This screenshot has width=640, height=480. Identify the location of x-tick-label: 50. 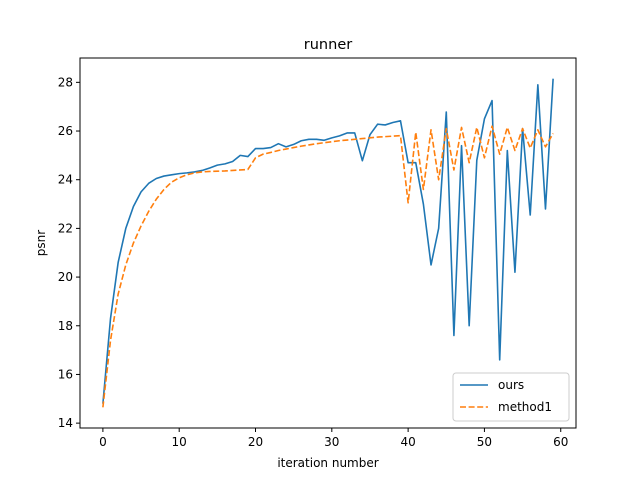
(484, 442).